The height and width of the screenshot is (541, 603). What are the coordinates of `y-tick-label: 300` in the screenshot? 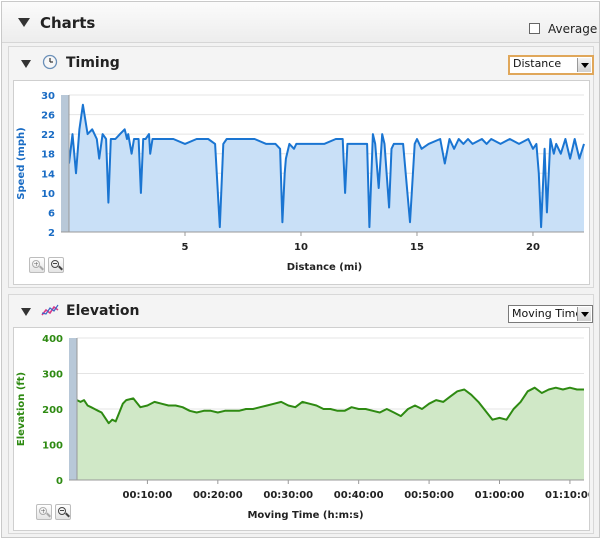 It's located at (52, 375).